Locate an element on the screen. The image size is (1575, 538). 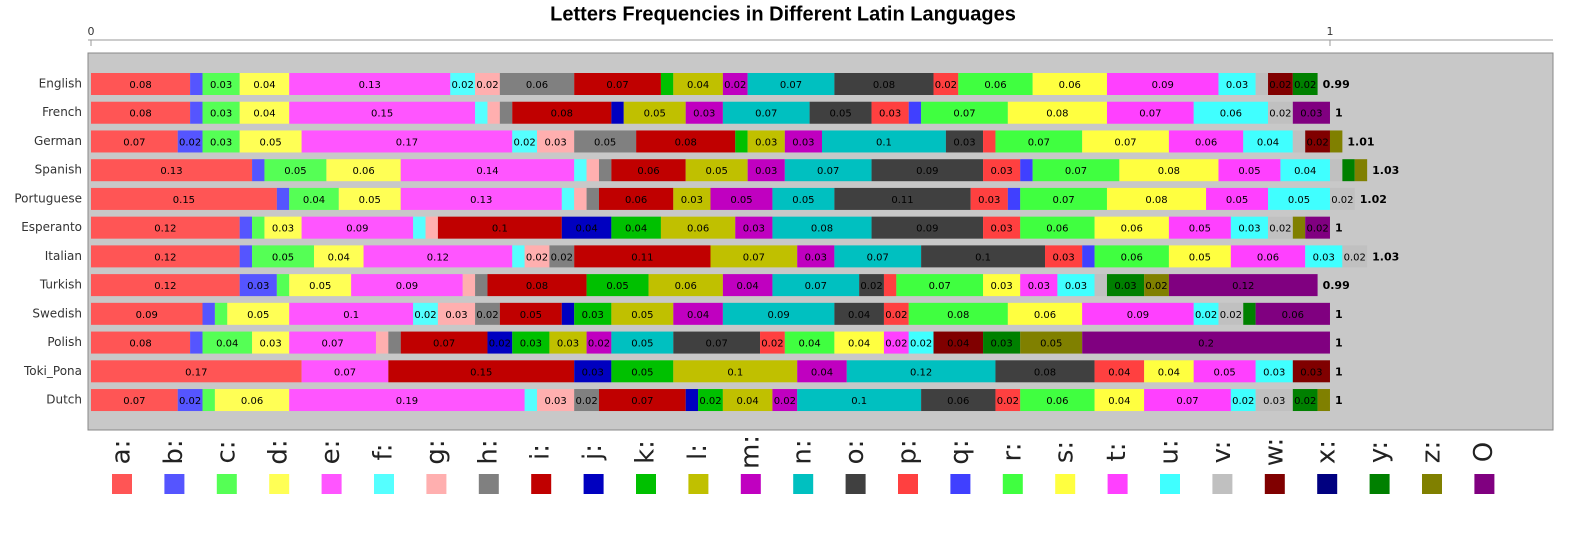
y-tick-label: Polish is located at coordinates (64, 342).